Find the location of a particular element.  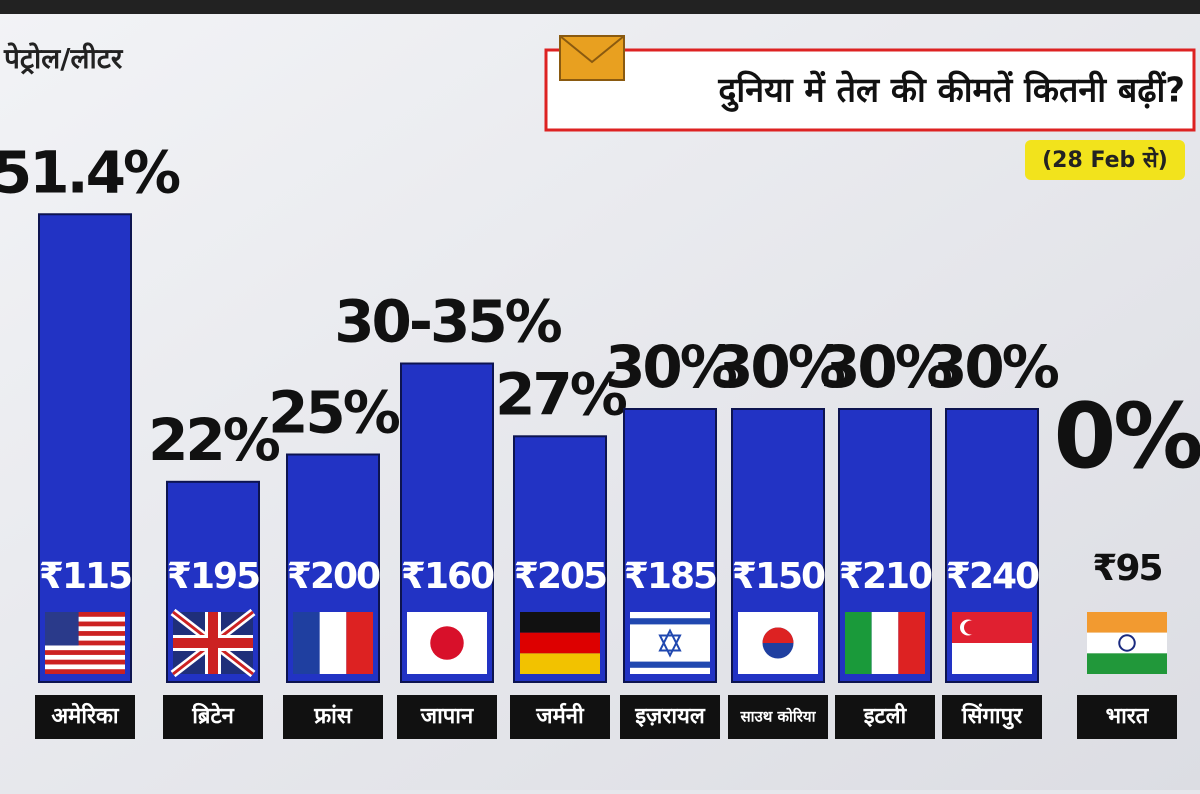

x-tick-label: अमेरिका is located at coordinates (85, 715).